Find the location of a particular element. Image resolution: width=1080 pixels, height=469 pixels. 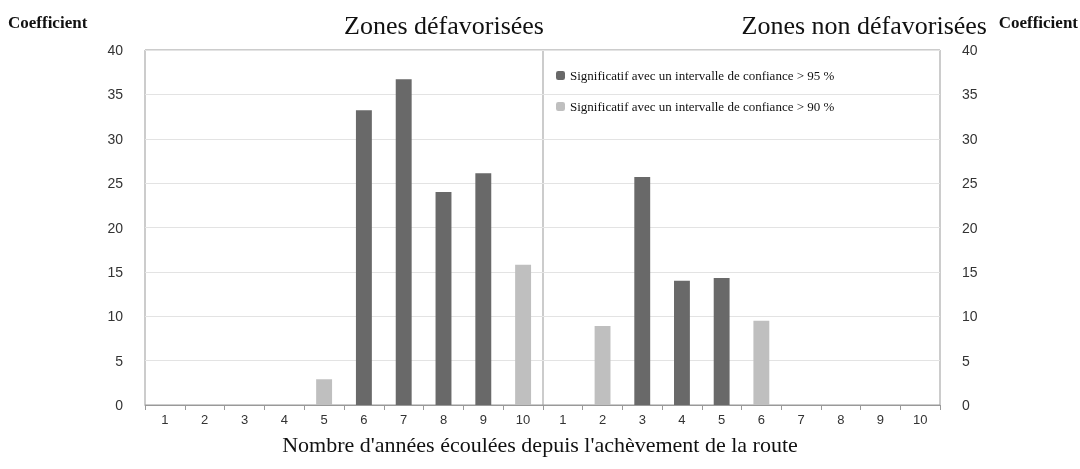

y2-tick-label: 15 is located at coordinates (970, 271).